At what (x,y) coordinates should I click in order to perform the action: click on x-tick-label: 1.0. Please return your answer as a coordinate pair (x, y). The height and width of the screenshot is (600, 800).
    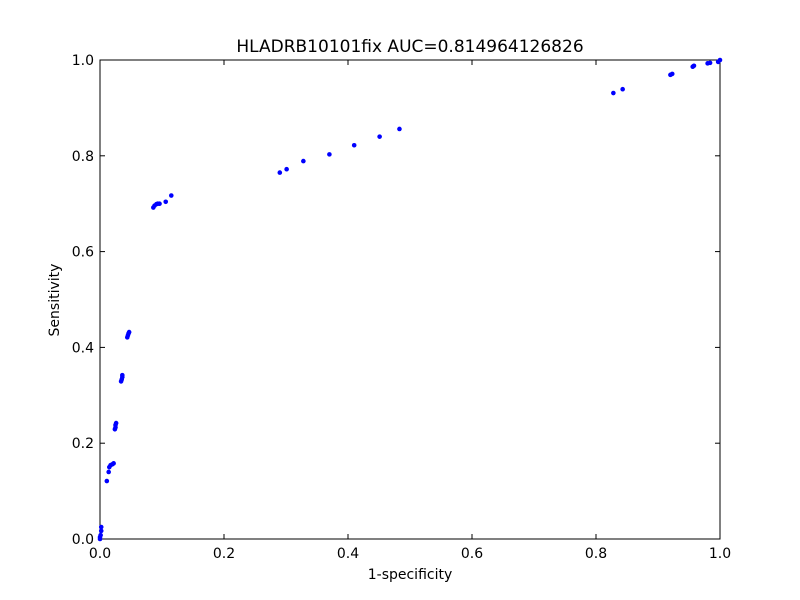
    Looking at the image, I should click on (720, 554).